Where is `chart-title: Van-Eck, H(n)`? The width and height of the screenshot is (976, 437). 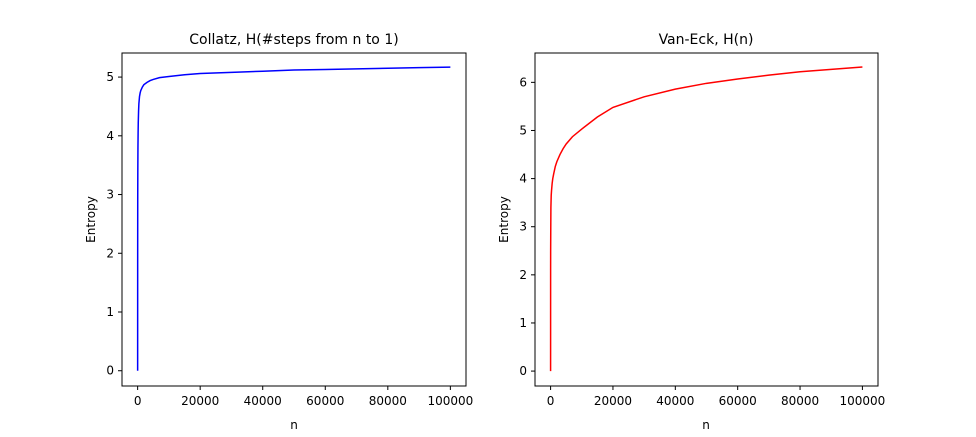
chart-title: Van-Eck, H(n) is located at coordinates (706, 40).